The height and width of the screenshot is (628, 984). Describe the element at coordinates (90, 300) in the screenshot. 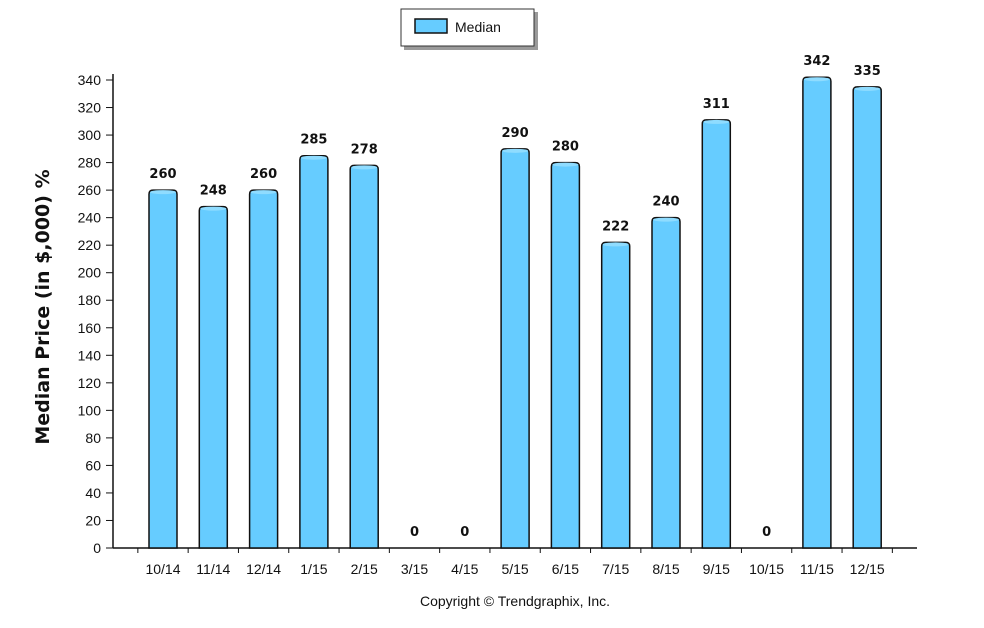

I see `y-tick-label: 180` at that location.